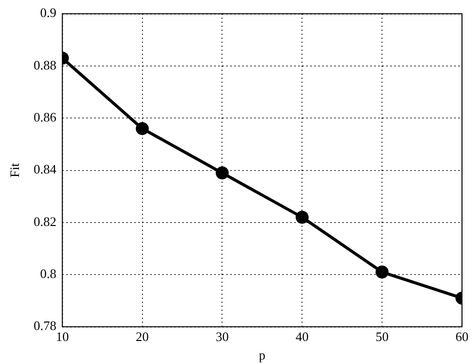  I want to click on y-tick-label: 0.8, so click(48, 274).